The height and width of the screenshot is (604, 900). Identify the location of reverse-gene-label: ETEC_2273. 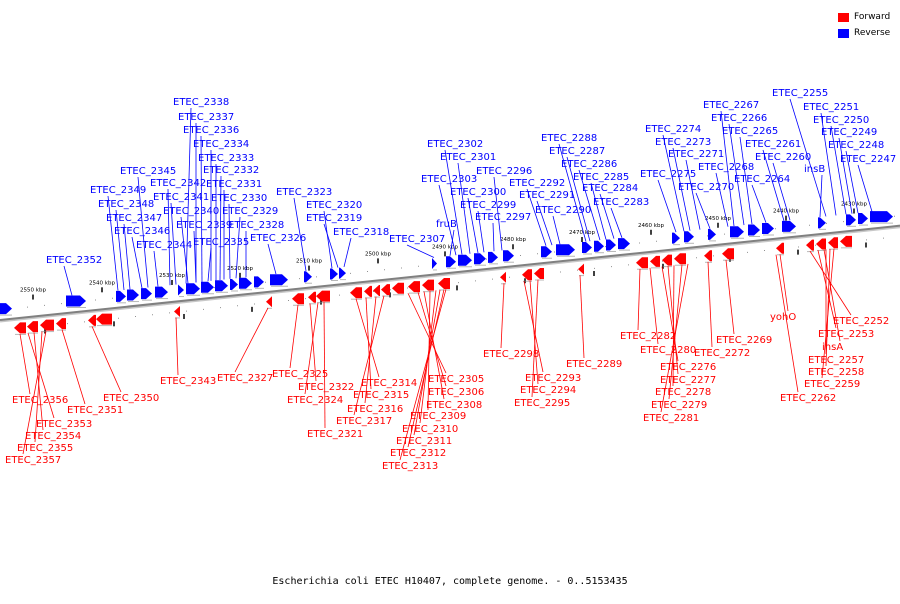
(683, 142).